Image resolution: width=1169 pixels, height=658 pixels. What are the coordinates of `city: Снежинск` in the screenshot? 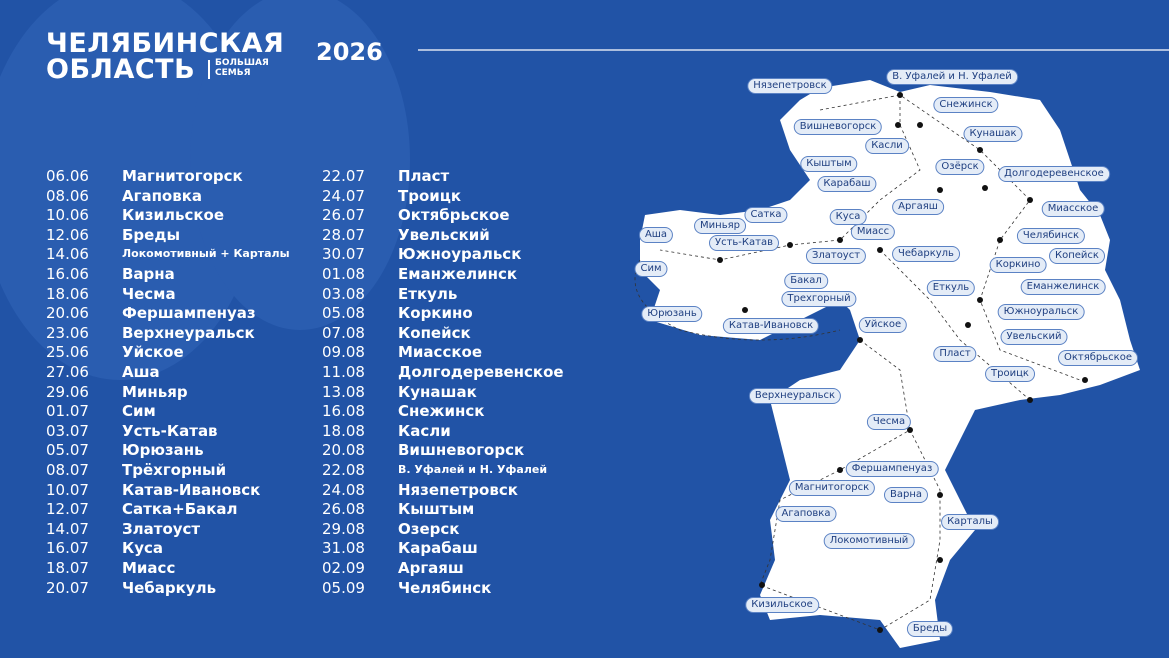 It's located at (441, 411).